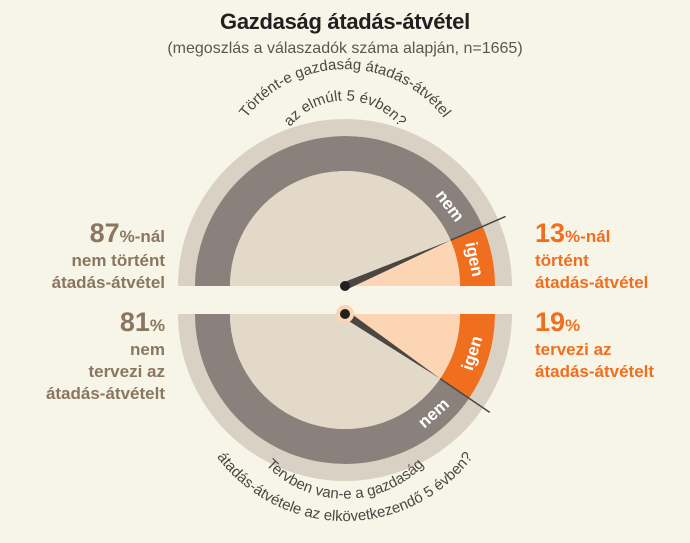 This screenshot has width=690, height=543. I want to click on top-left-pct: 87, so click(104, 233).